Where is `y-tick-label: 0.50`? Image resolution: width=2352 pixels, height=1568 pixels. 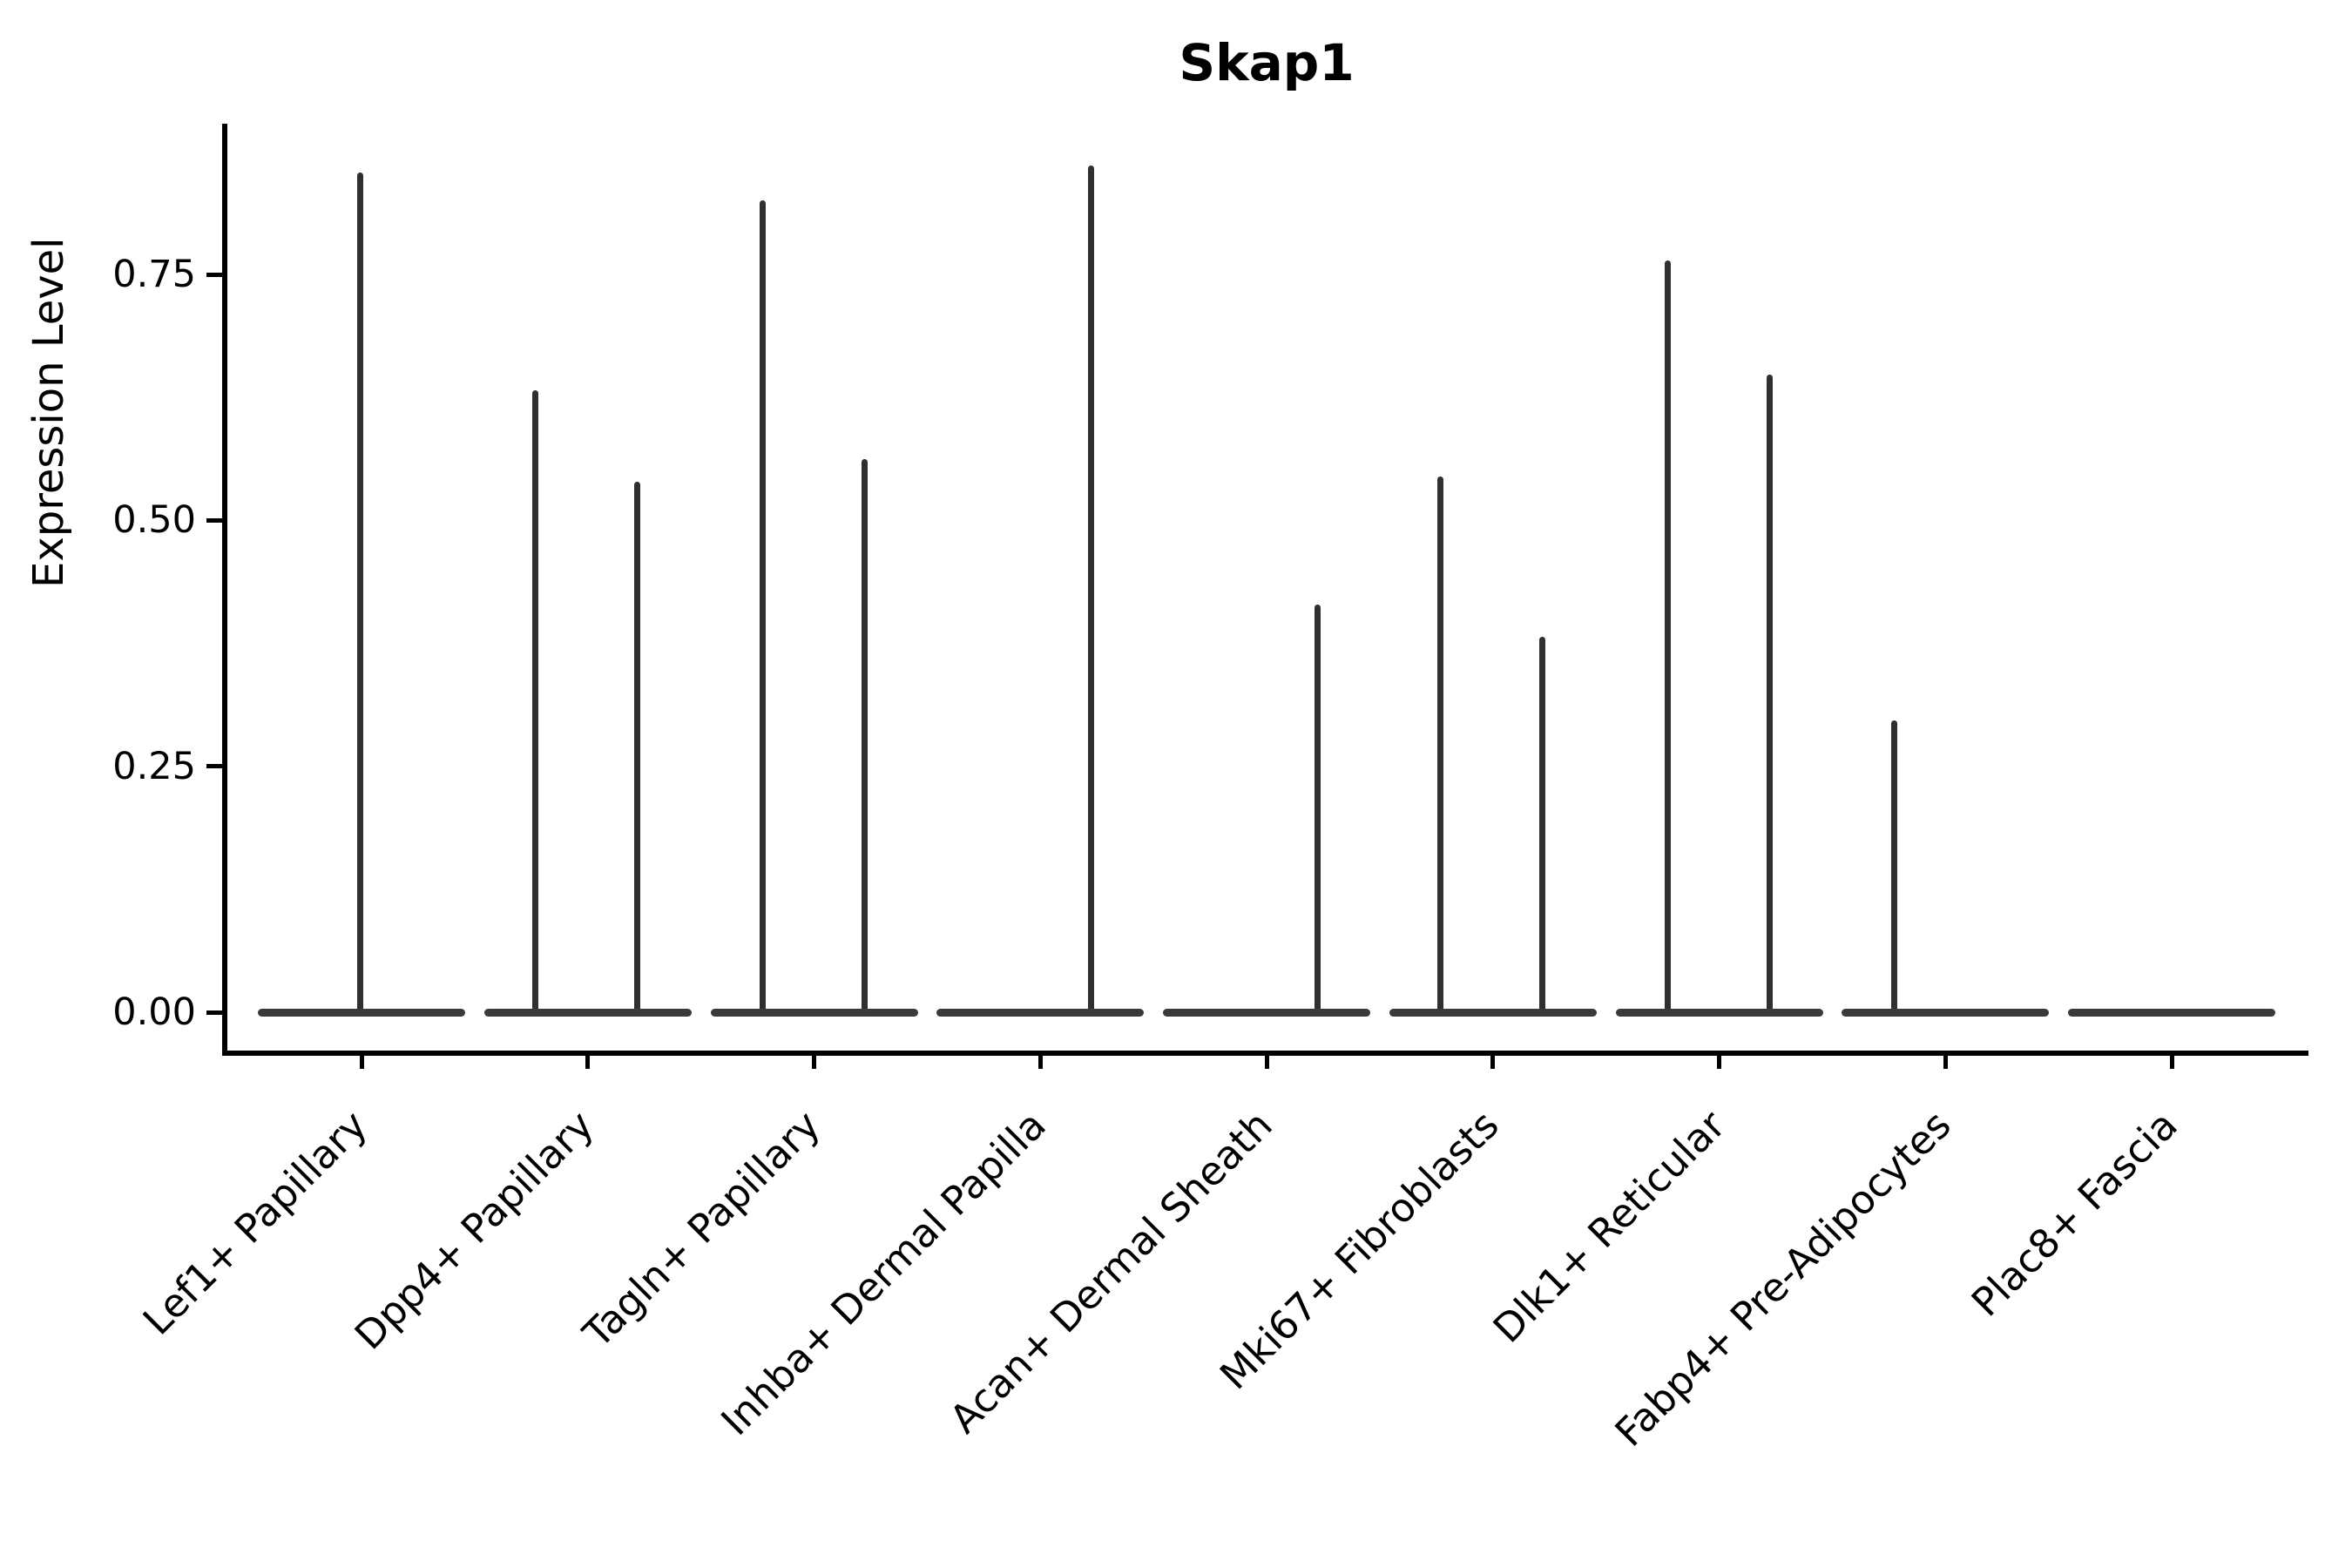 y-tick-label: 0.50 is located at coordinates (154, 520).